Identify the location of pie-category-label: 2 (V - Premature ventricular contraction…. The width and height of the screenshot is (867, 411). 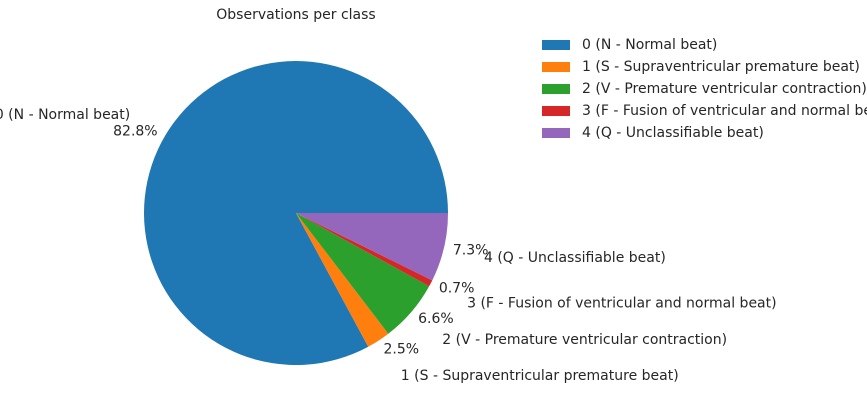
(584, 340).